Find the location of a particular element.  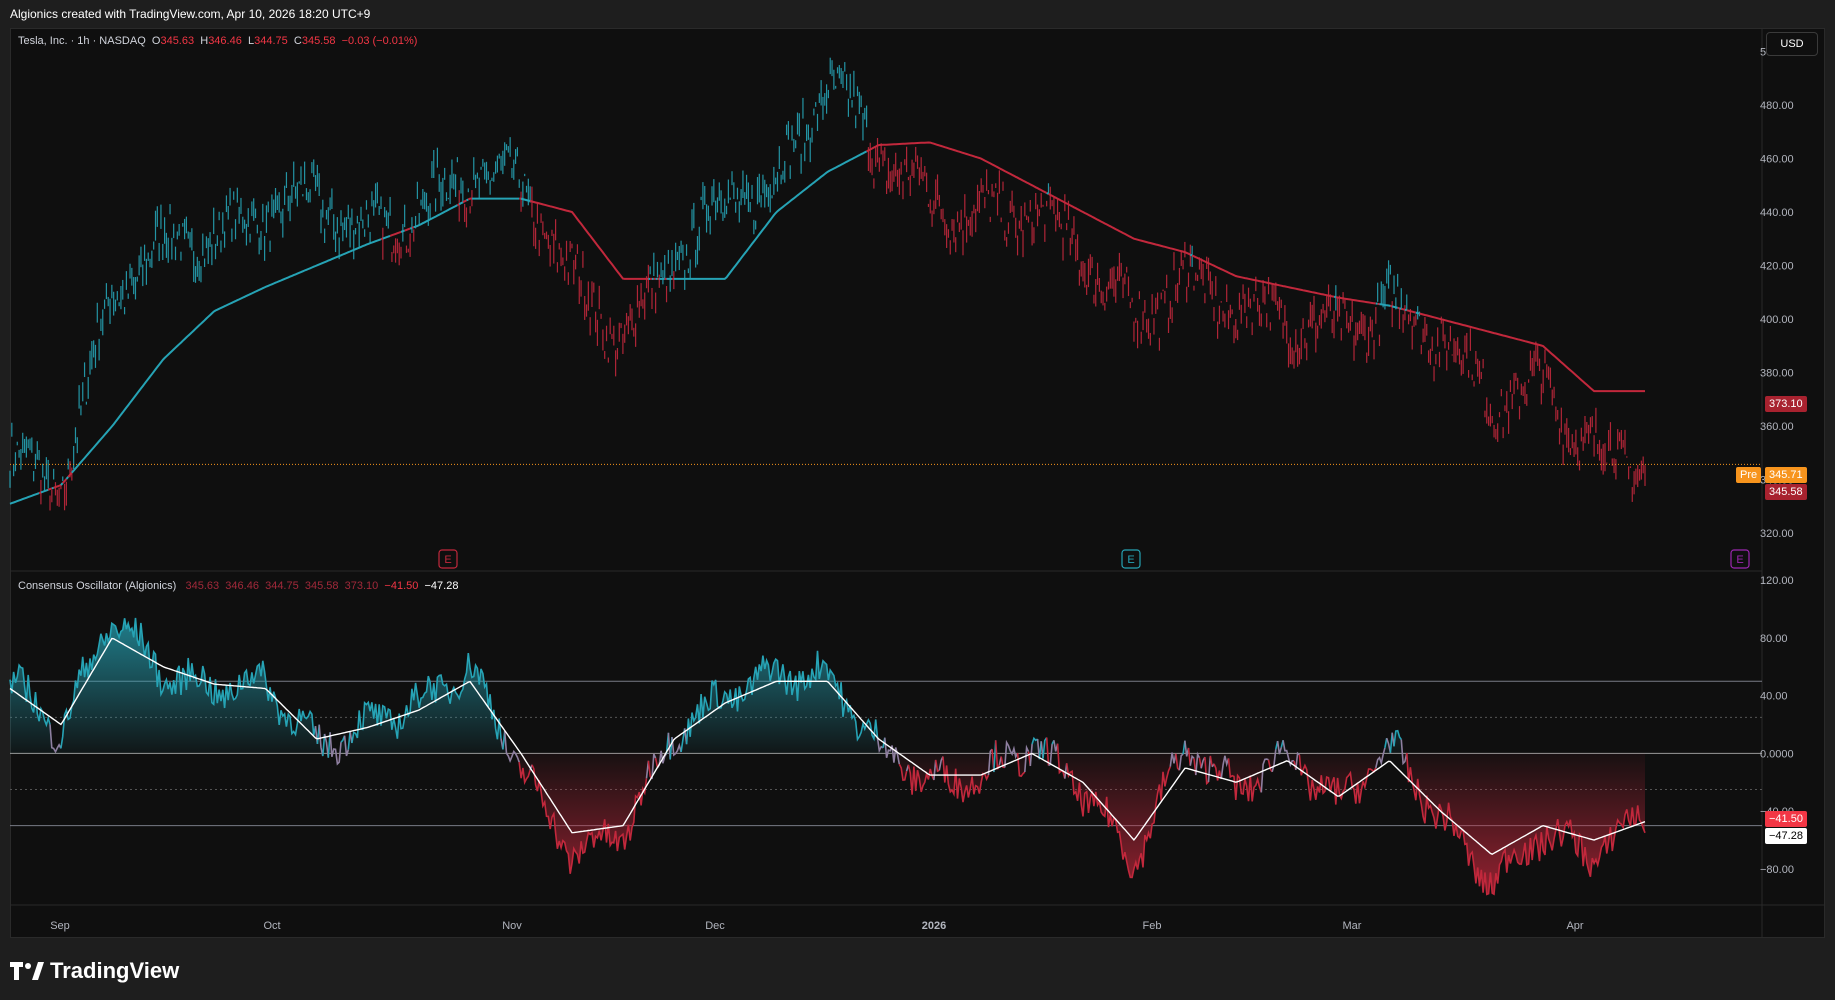

osc-axis-tick: 0.0000 is located at coordinates (1777, 754).